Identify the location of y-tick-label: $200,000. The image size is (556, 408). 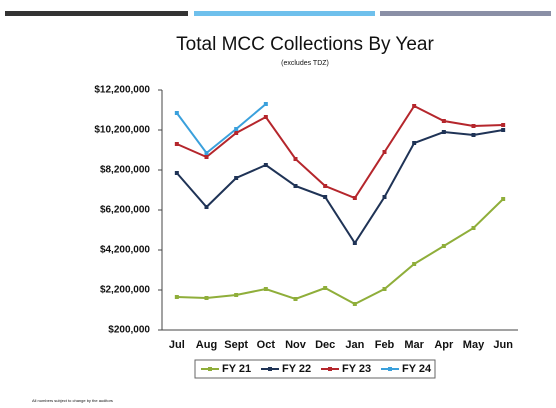
(129, 330).